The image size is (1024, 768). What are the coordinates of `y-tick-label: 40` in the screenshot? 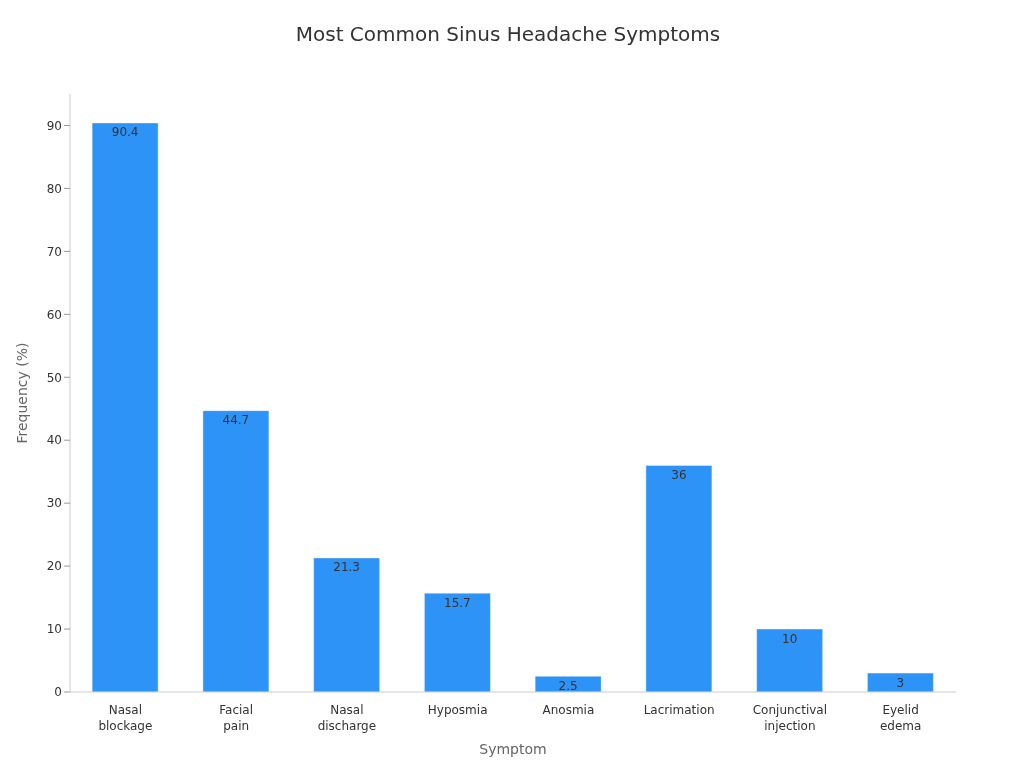 It's located at (54, 440).